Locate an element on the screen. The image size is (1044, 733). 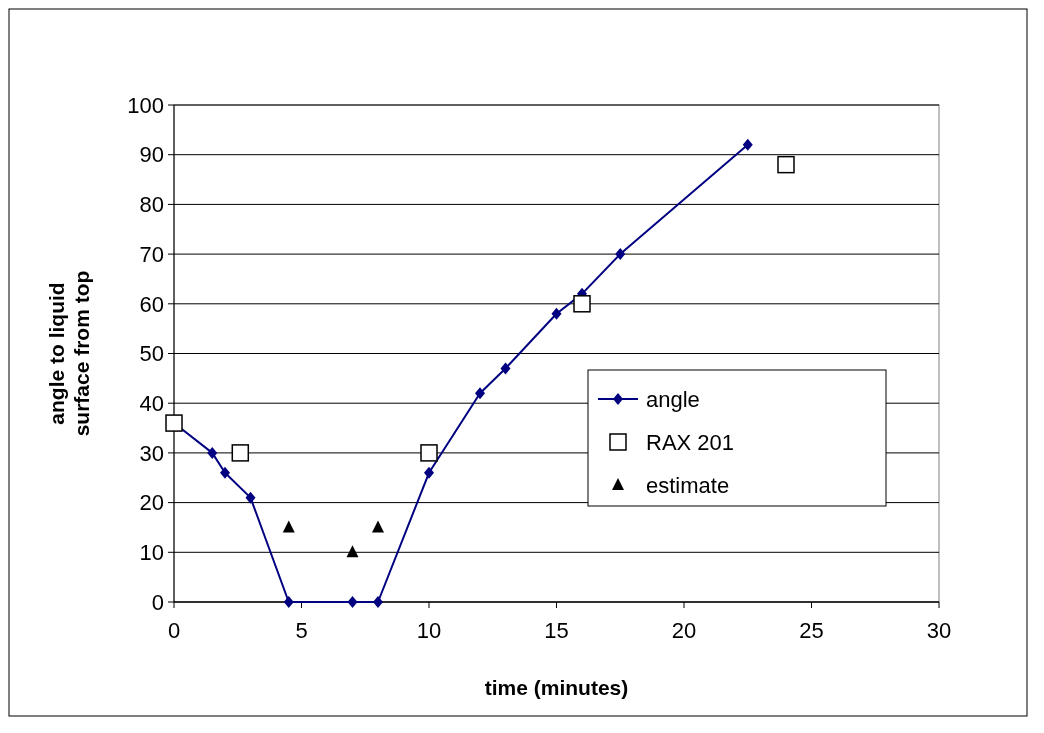
y-tick-label: 40 is located at coordinates (151, 403).